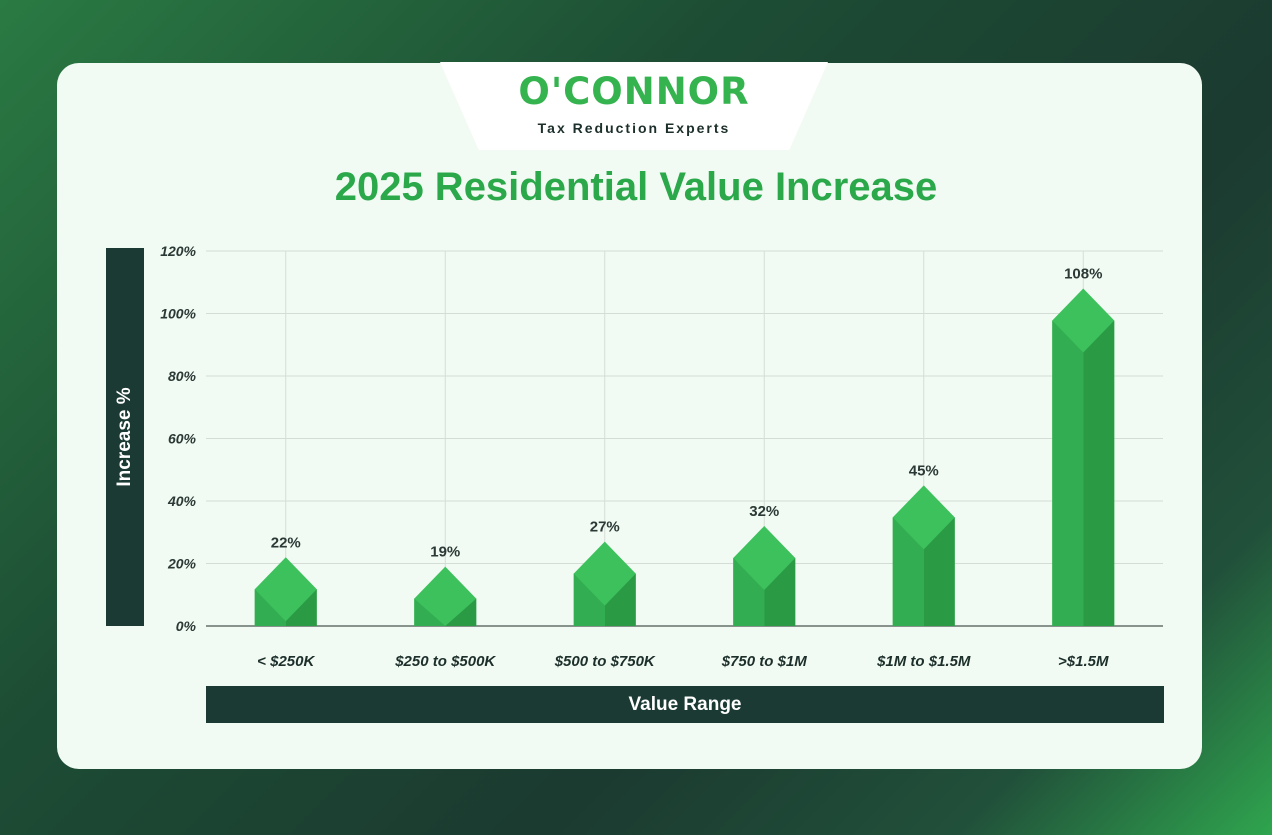  Describe the element at coordinates (178, 251) in the screenshot. I see `y-tick-label: 120%` at that location.